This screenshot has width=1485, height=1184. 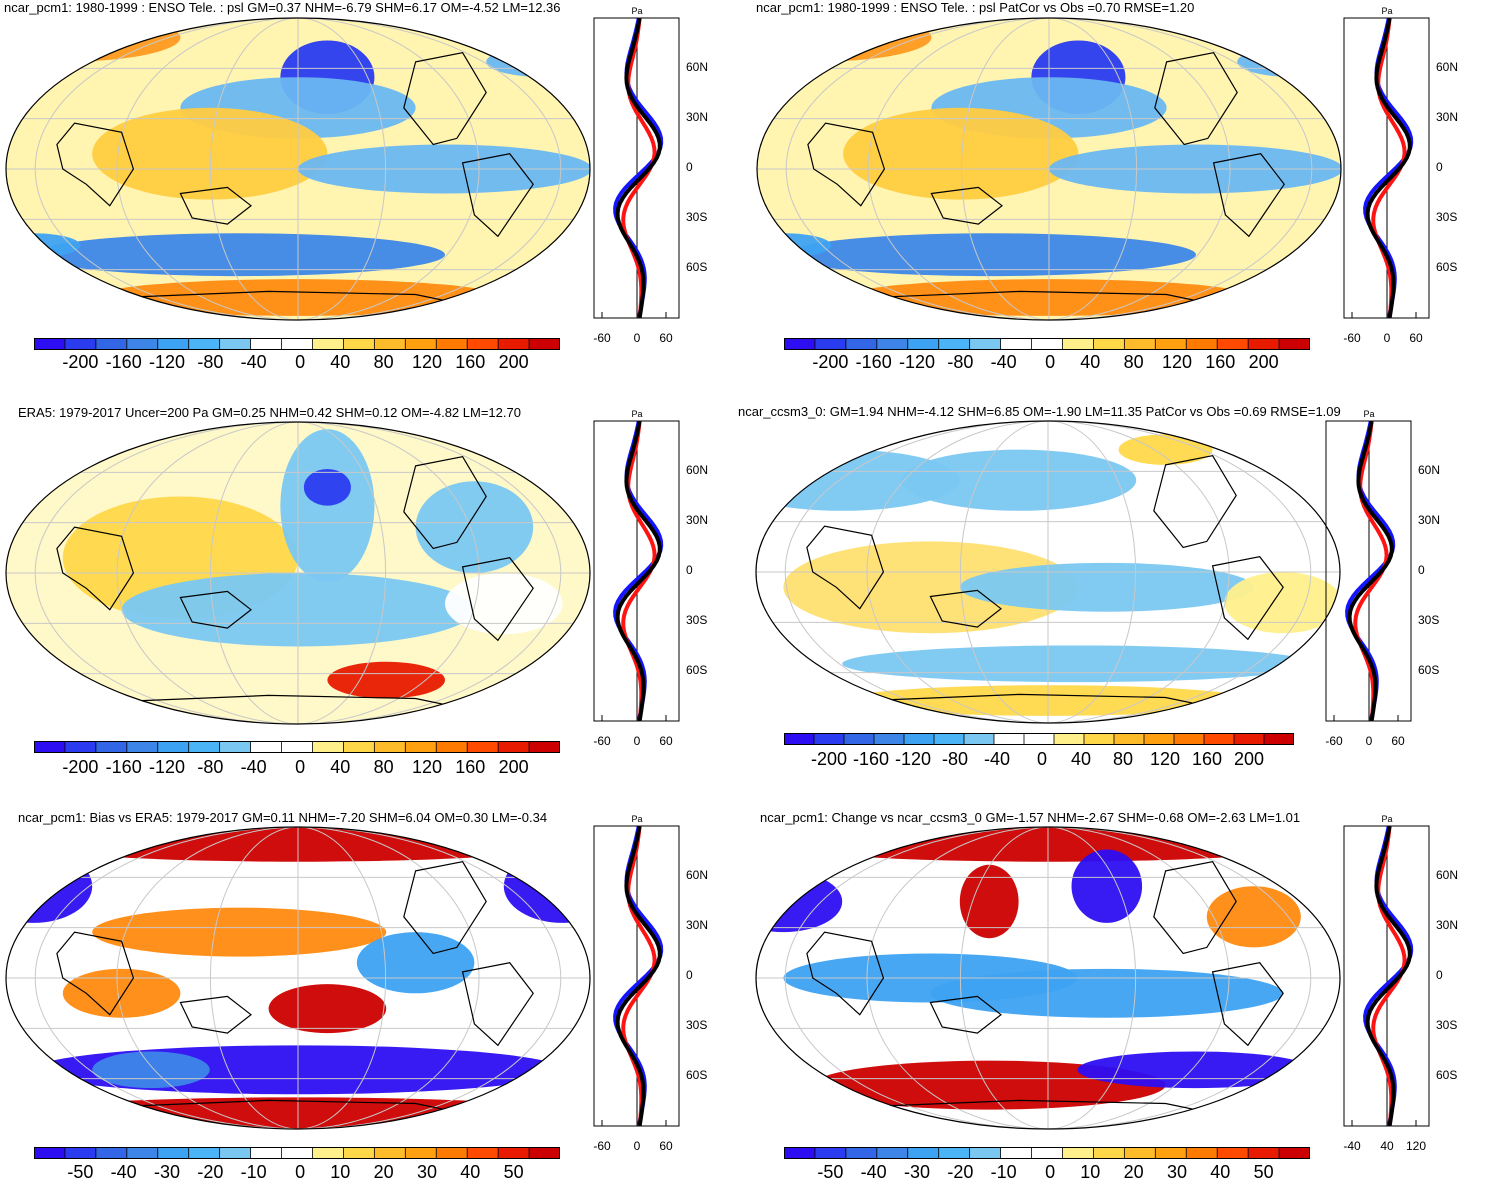 What do you see at coordinates (830, 1172) in the screenshot?
I see `colorbar-tick-label: -50` at bounding box center [830, 1172].